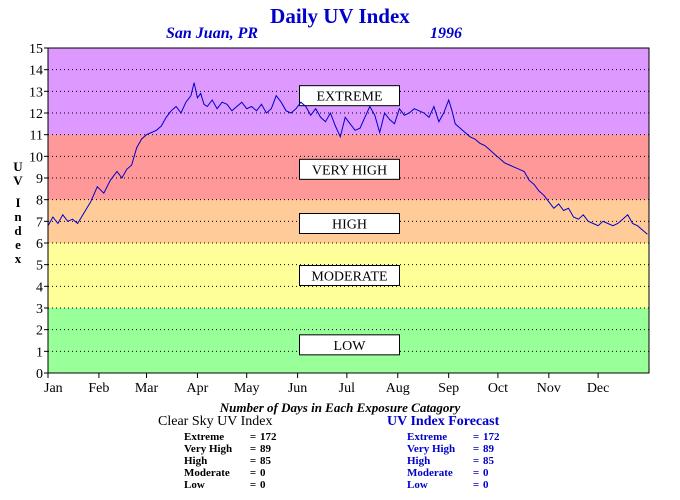 This screenshot has height=500, width=680. I want to click on chart-location: San Juan, PR, so click(212, 33).